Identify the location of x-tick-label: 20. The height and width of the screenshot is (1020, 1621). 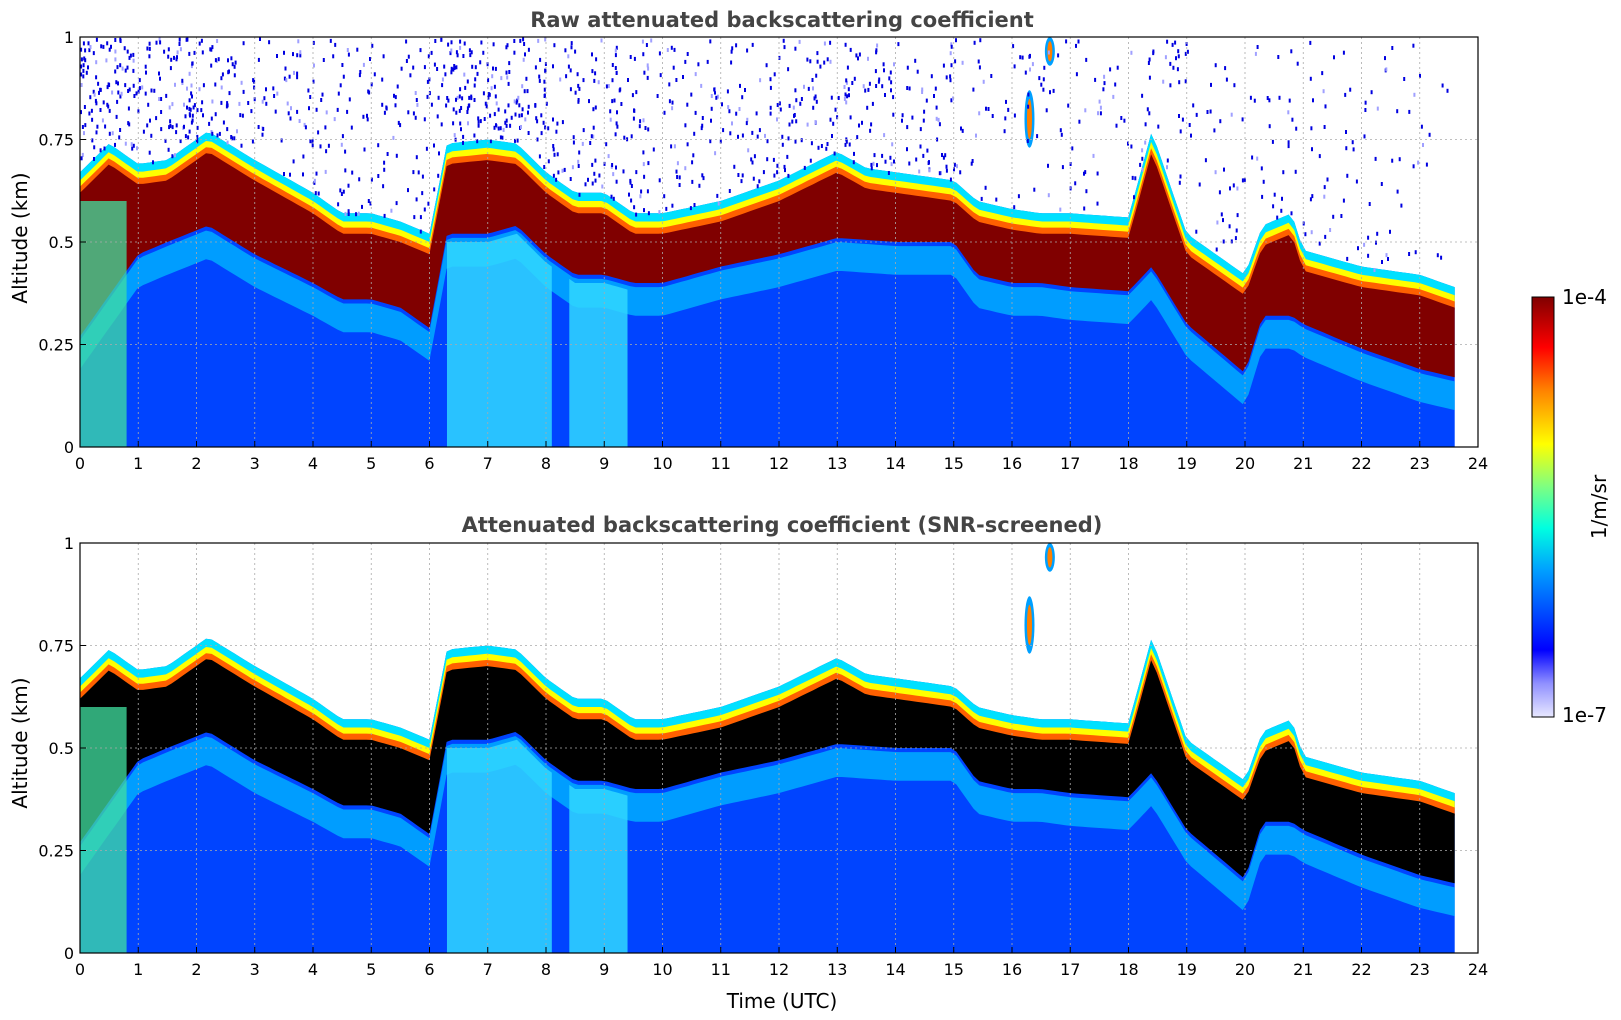
(1245, 463).